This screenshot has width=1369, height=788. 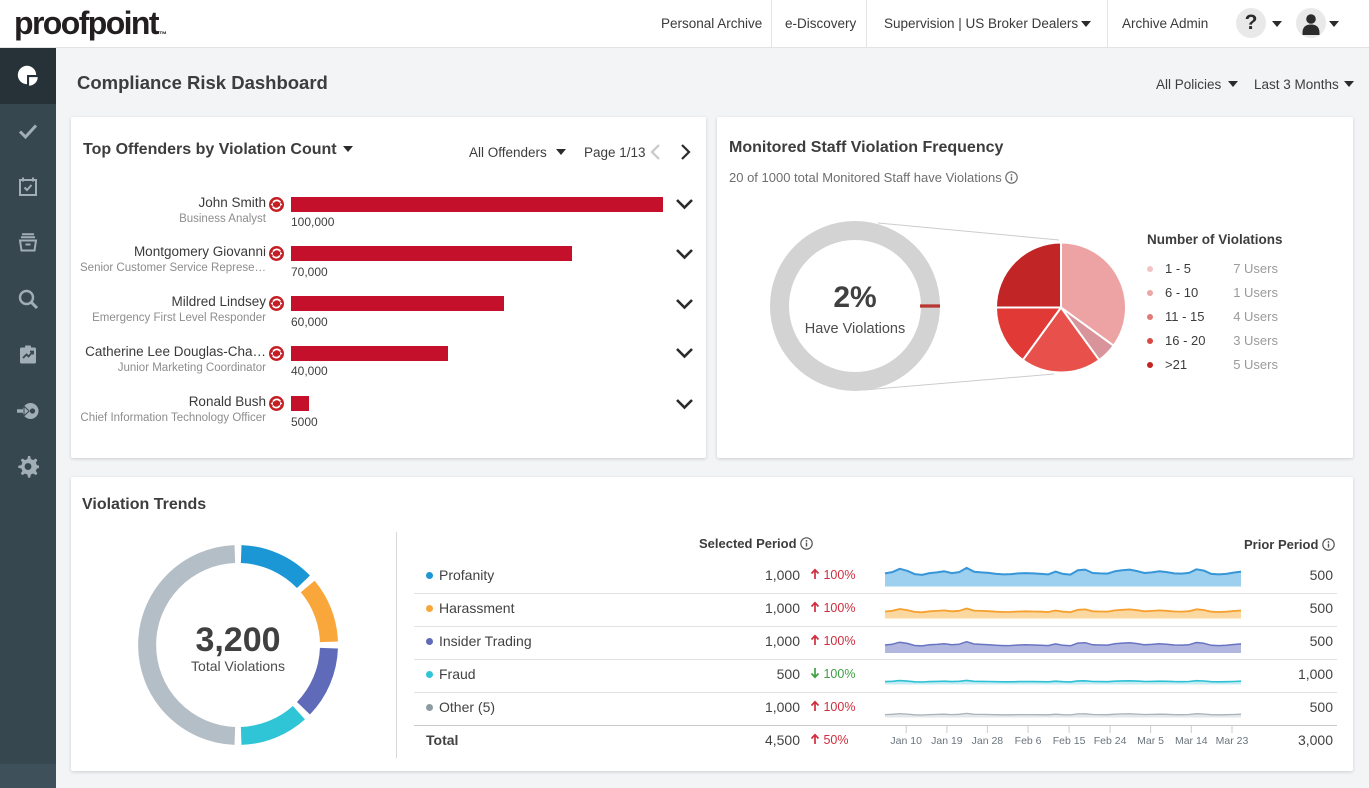 What do you see at coordinates (1028, 741) in the screenshot?
I see `svg-text: Feb 6` at bounding box center [1028, 741].